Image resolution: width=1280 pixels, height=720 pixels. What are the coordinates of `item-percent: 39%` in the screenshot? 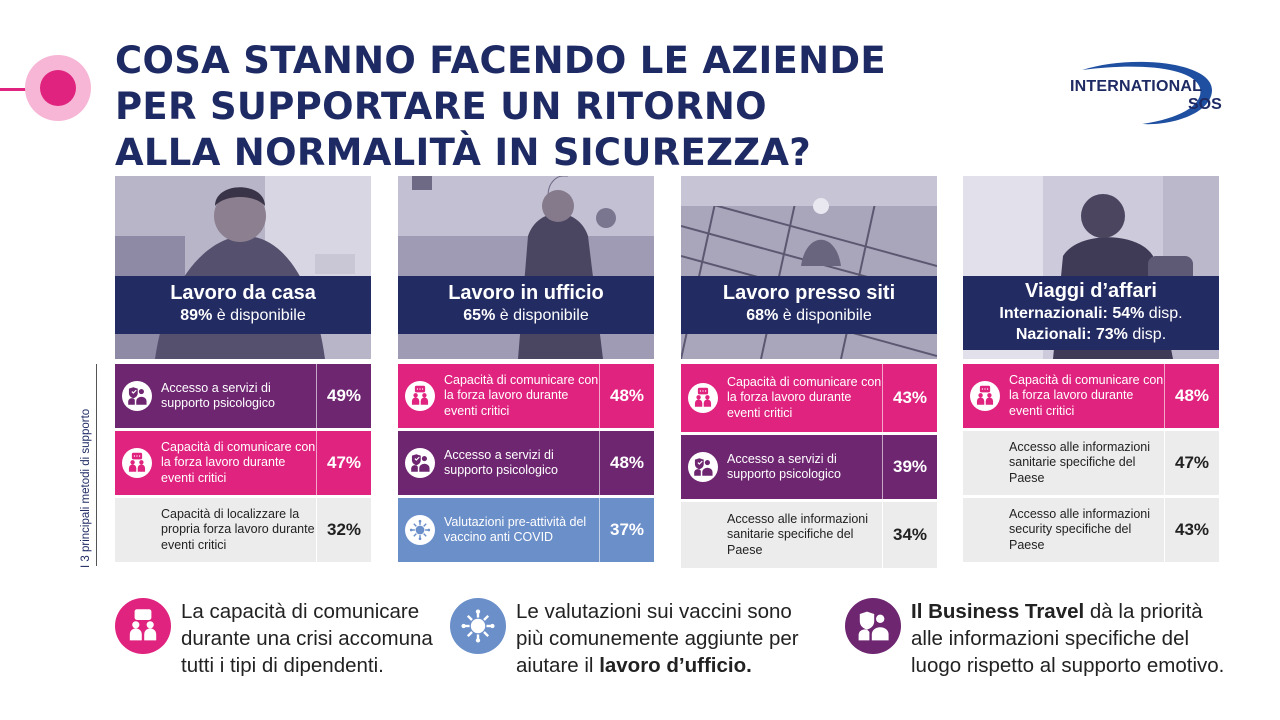 It's located at (909, 467).